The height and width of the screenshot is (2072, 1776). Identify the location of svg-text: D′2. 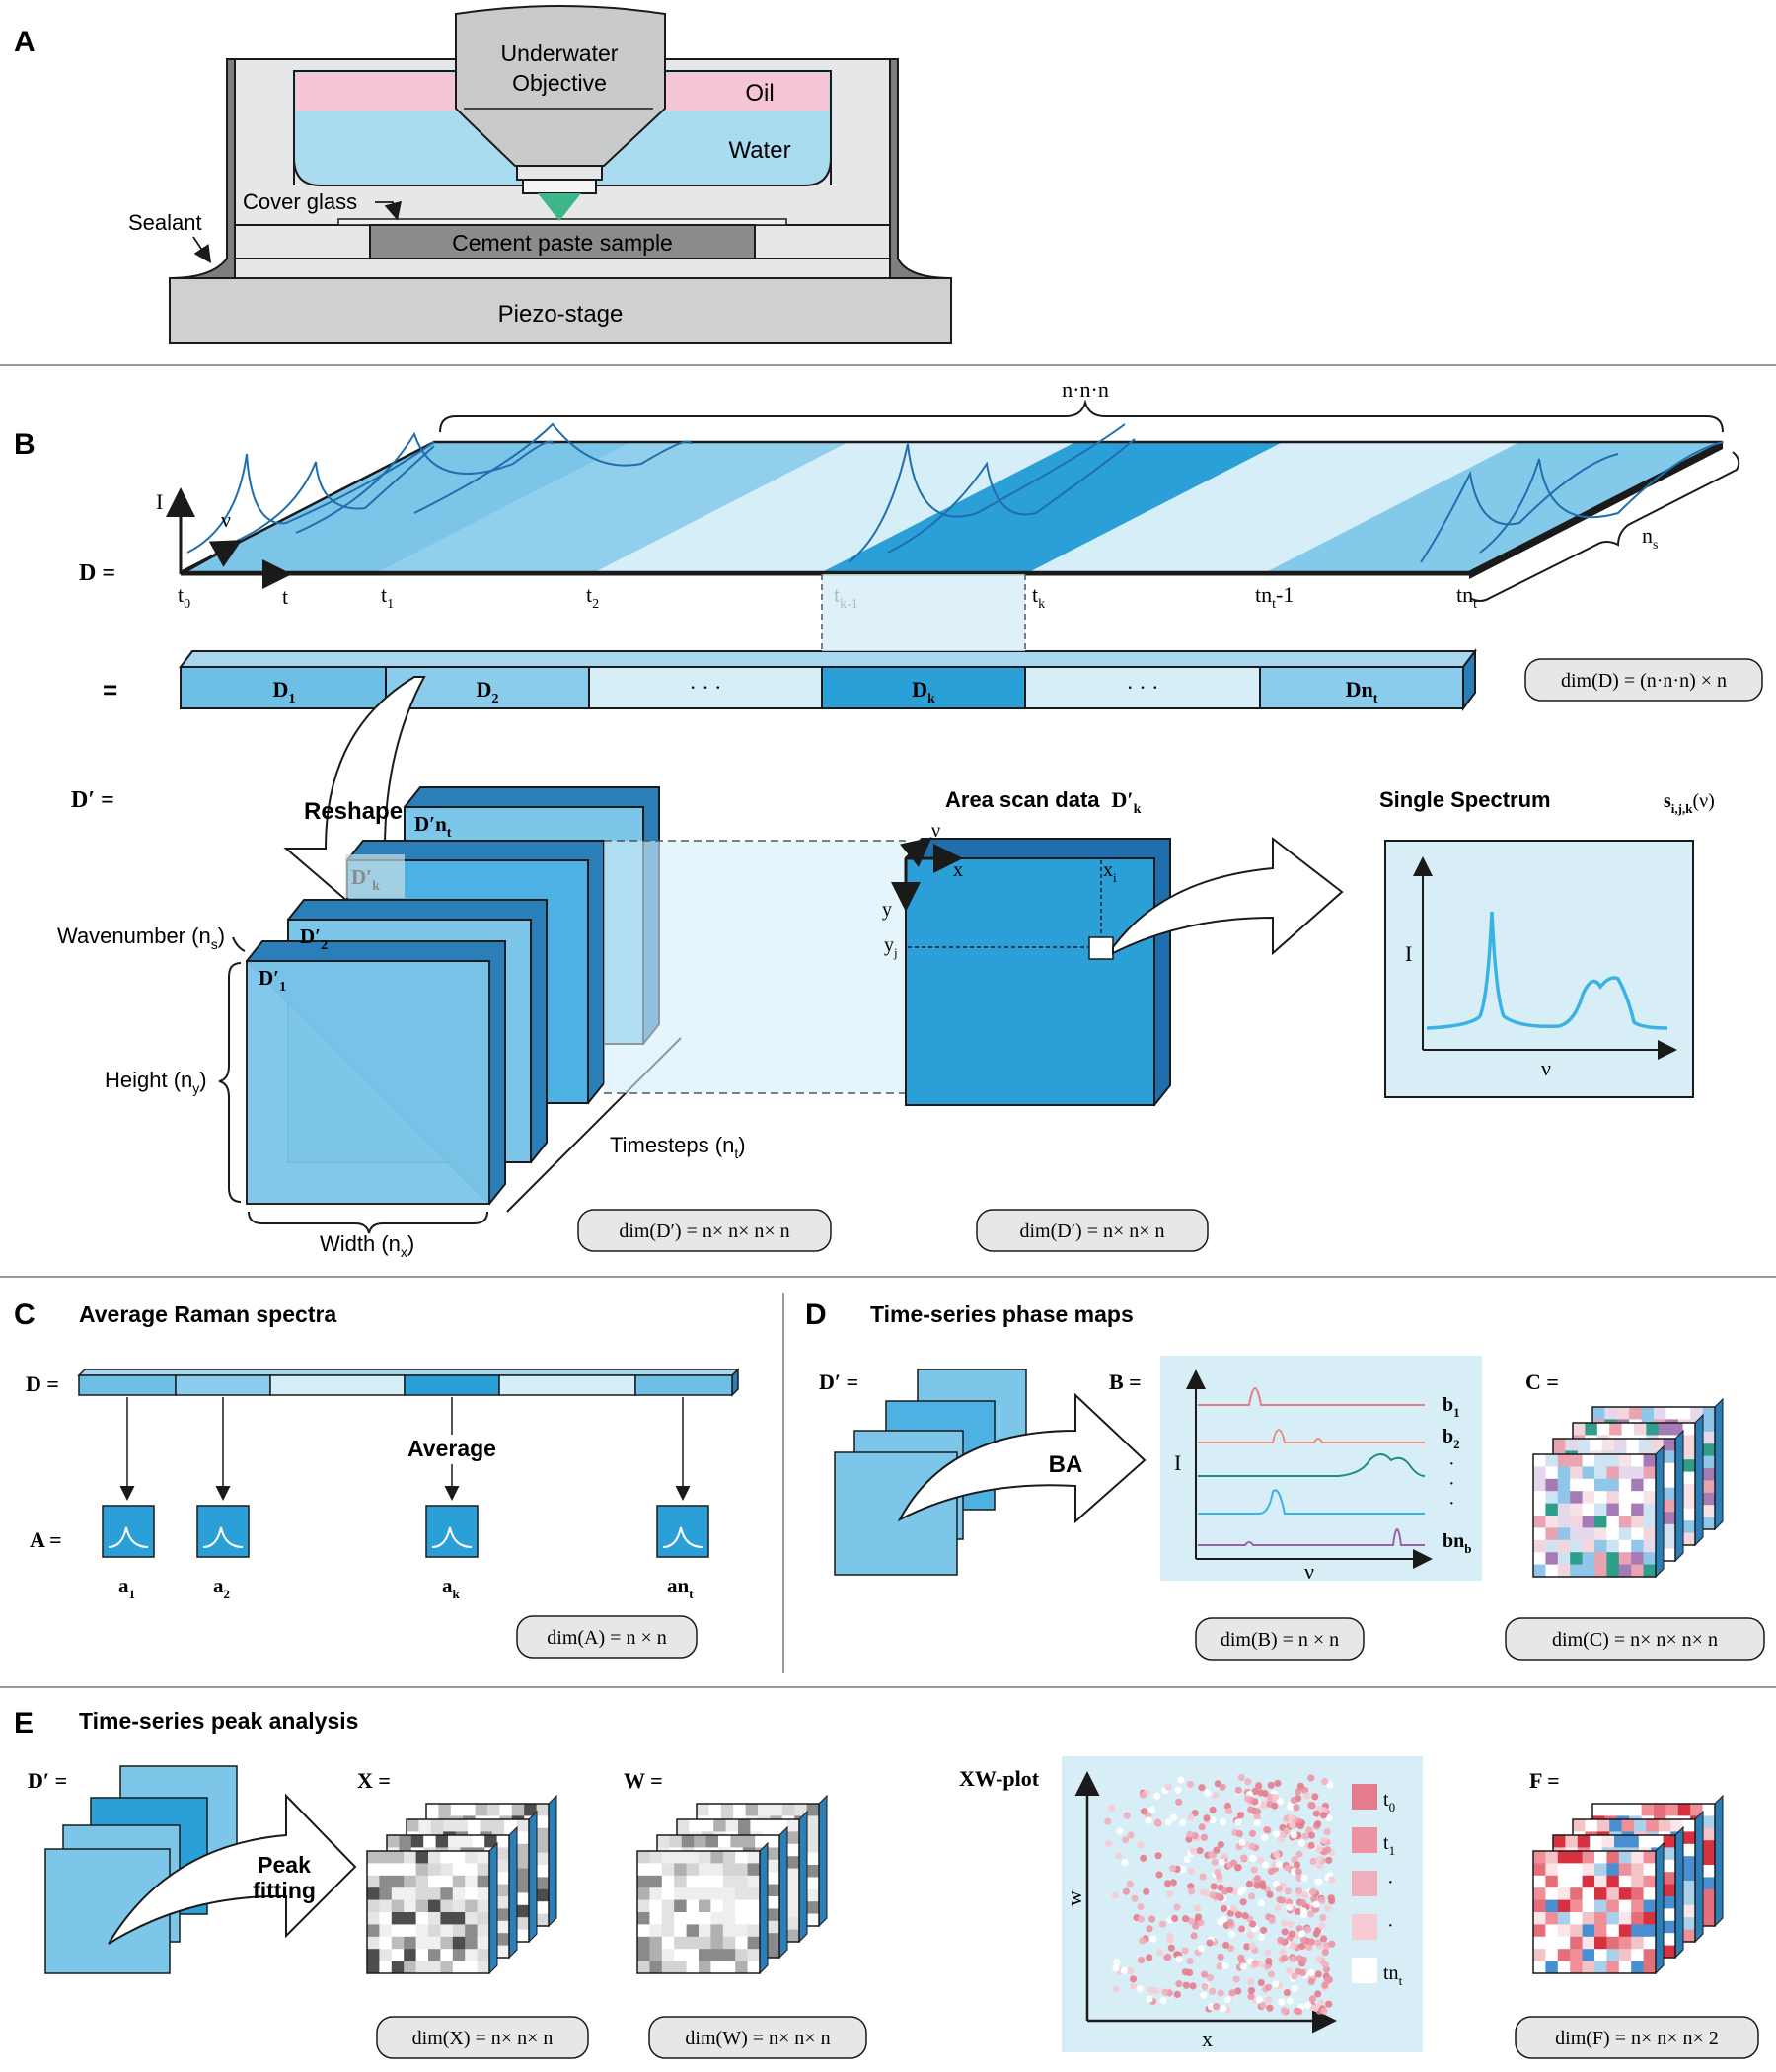
(314, 939).